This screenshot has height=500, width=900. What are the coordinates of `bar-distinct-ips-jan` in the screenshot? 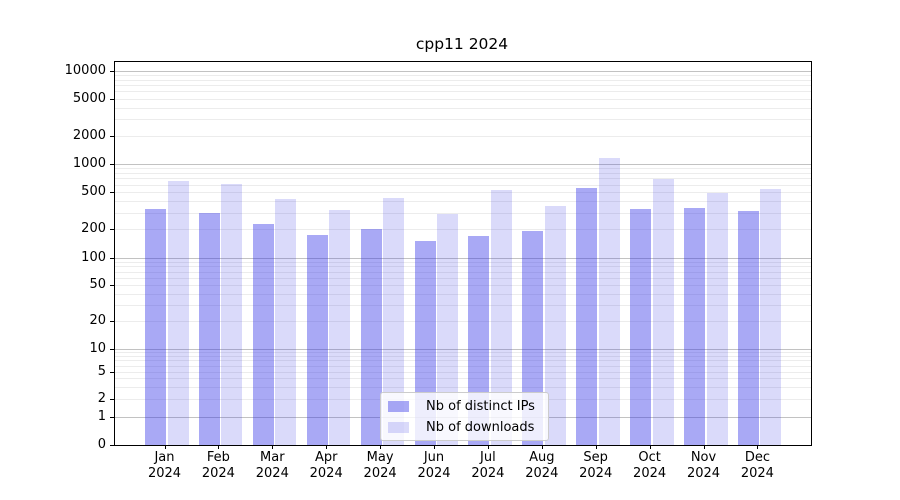 It's located at (155, 326).